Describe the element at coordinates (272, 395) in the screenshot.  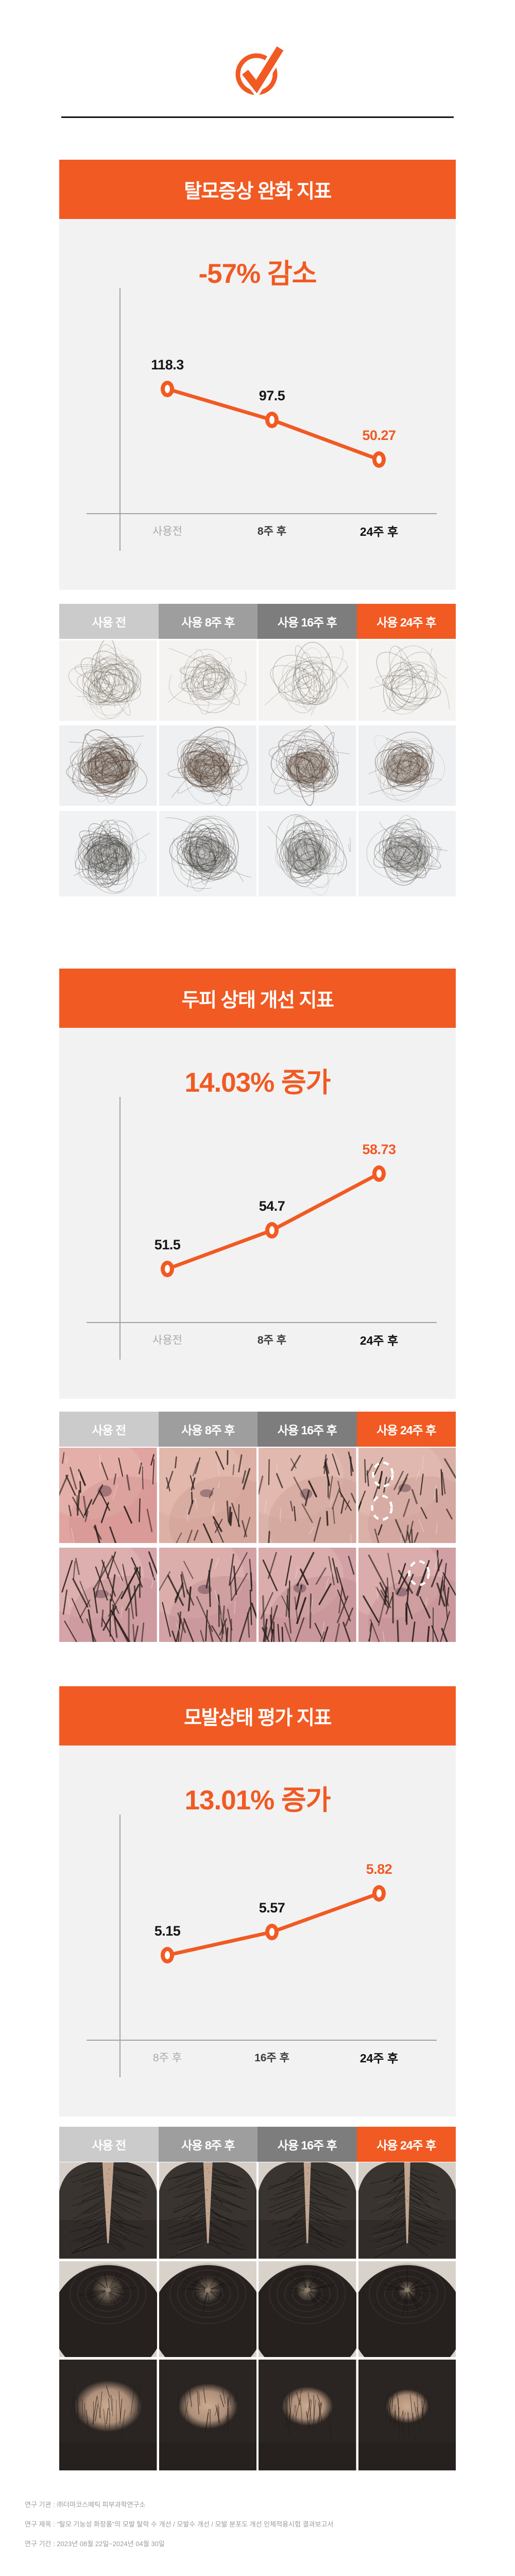
I see `data-point-value: 97.5` at that location.